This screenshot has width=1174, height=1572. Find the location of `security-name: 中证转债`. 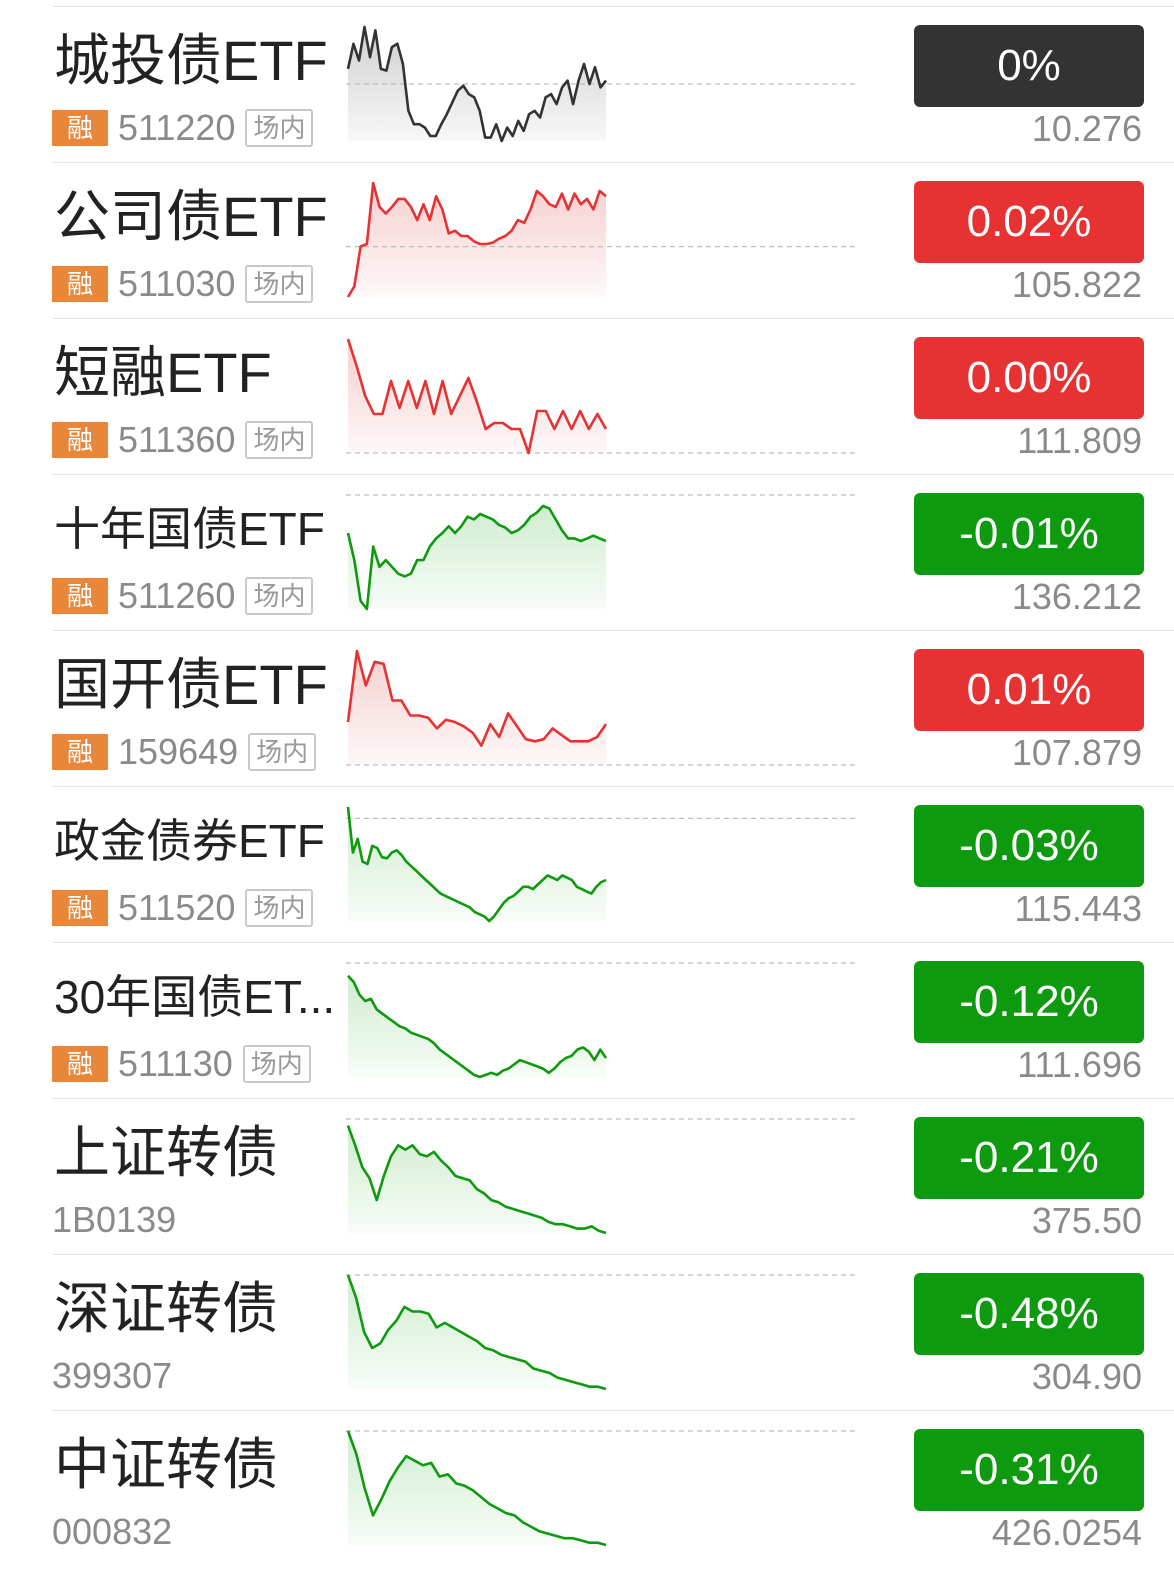

security-name: 中证转债 is located at coordinates (166, 1464).